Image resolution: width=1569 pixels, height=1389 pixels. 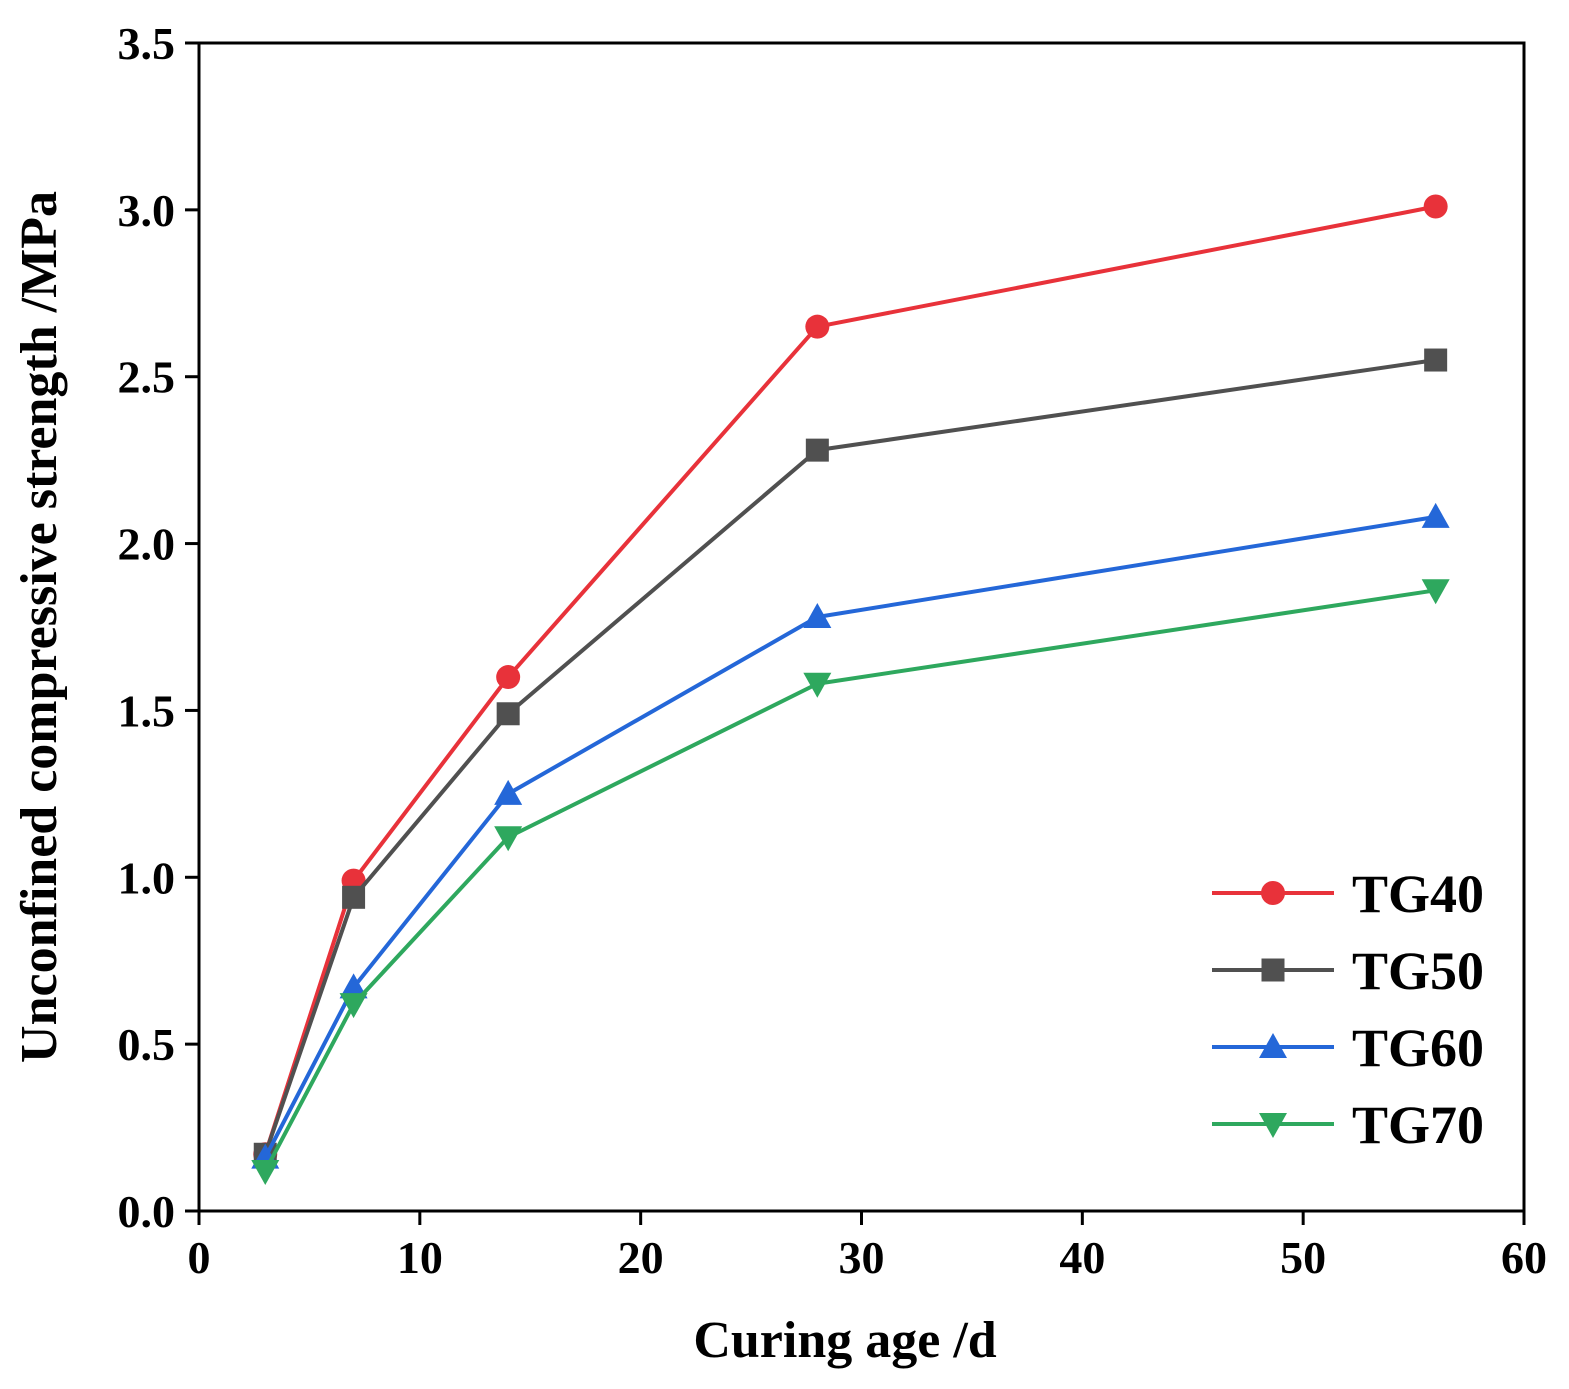 I want to click on legend-item-tg40: TG40, so click(x=1348, y=894).